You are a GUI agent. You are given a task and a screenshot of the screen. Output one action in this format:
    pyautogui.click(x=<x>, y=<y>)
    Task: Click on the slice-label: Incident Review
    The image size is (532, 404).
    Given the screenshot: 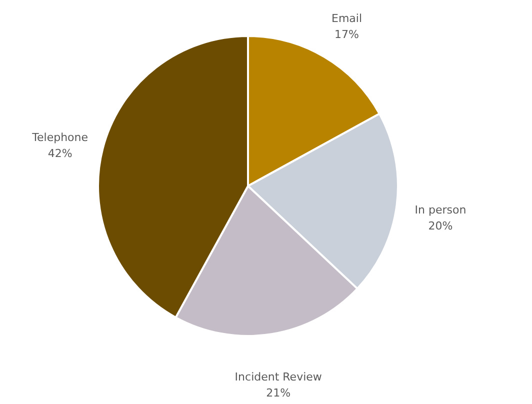 What is the action you would take?
    pyautogui.click(x=278, y=377)
    